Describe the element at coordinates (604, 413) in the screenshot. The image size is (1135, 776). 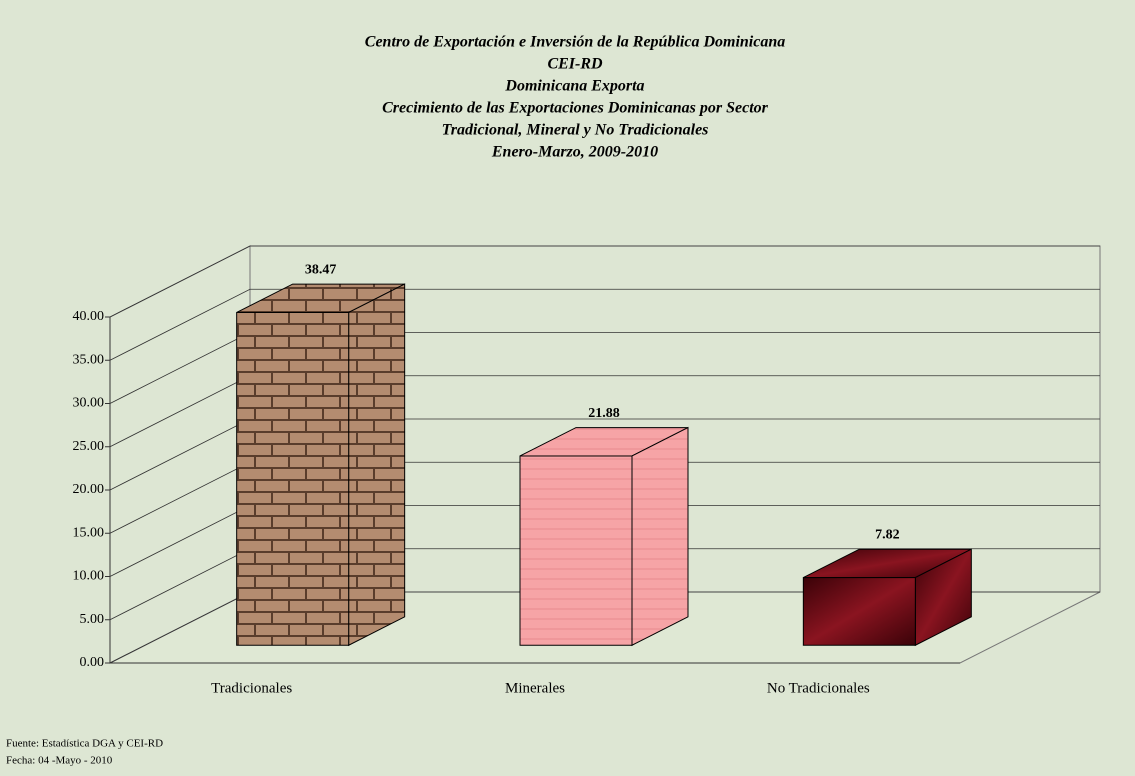
I see `value-label: 21.88` at that location.